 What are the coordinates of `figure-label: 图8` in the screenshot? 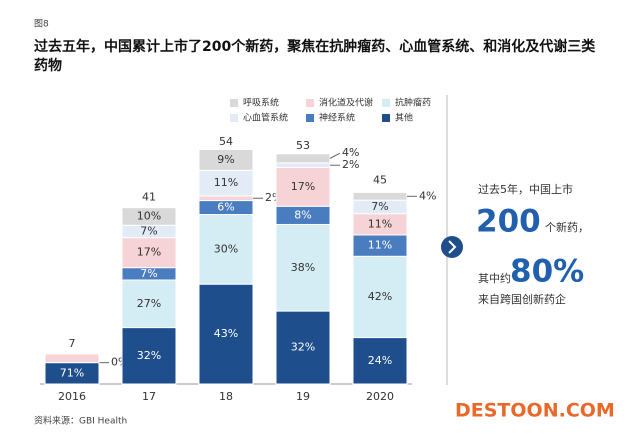 It's located at (41, 24).